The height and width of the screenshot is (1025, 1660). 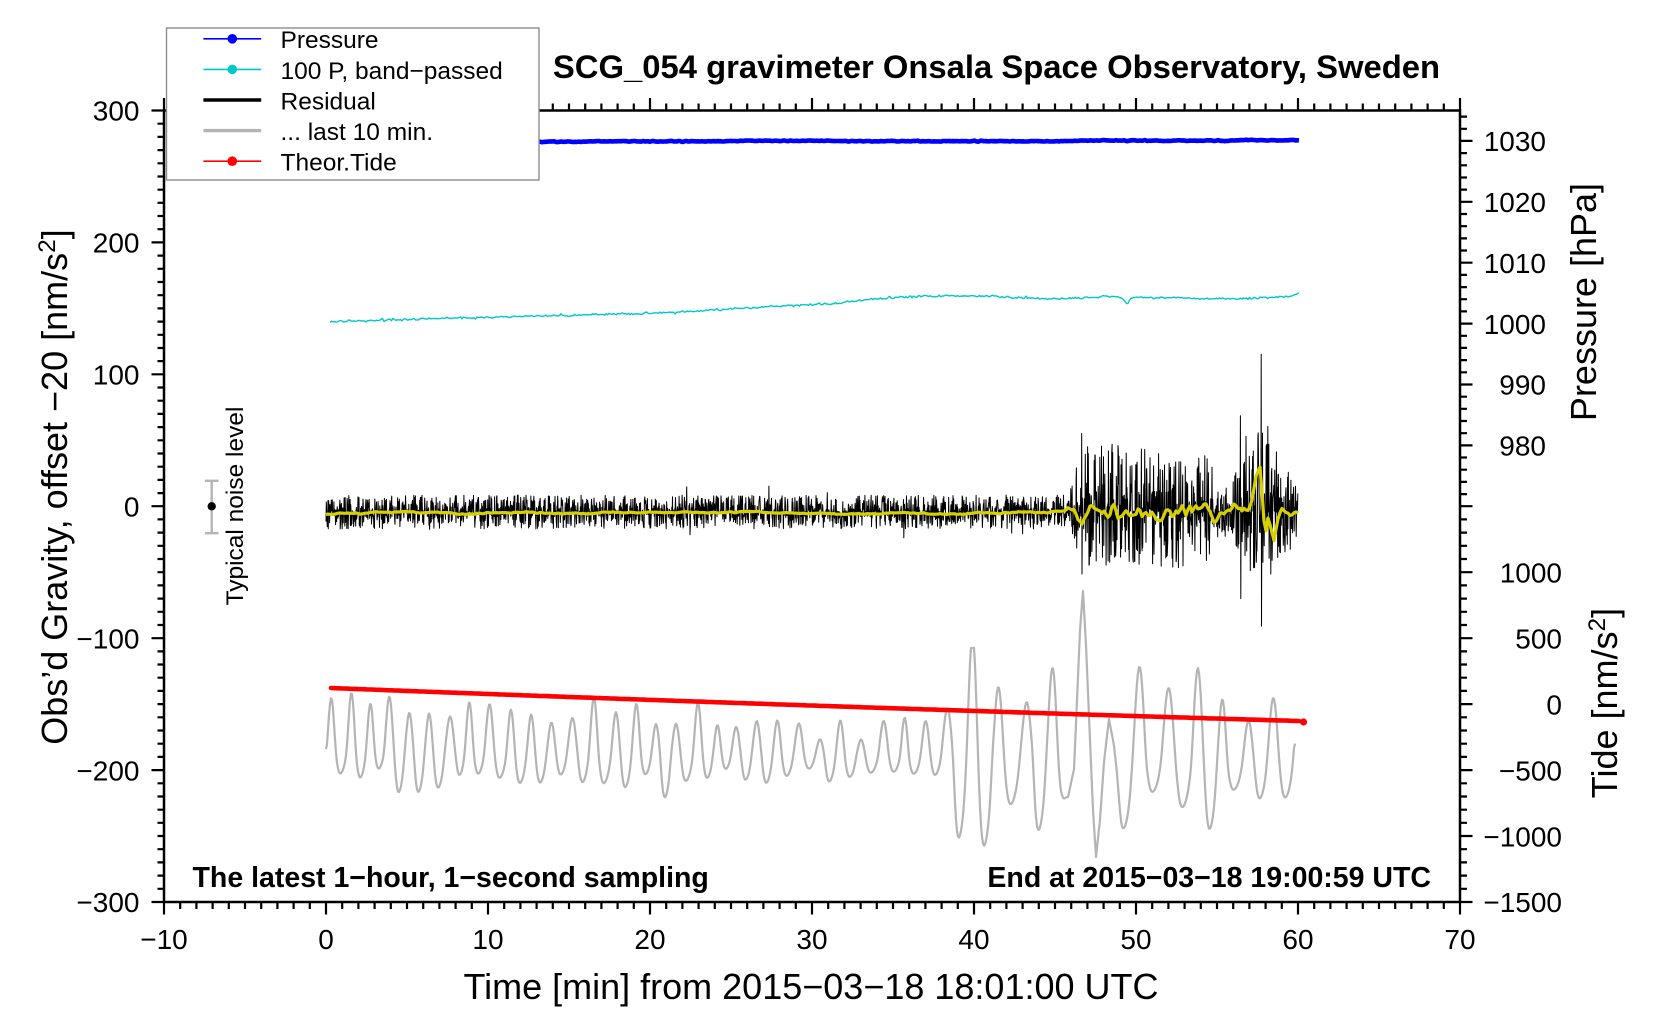 I want to click on svg-text: −1500, so click(x=1522, y=902).